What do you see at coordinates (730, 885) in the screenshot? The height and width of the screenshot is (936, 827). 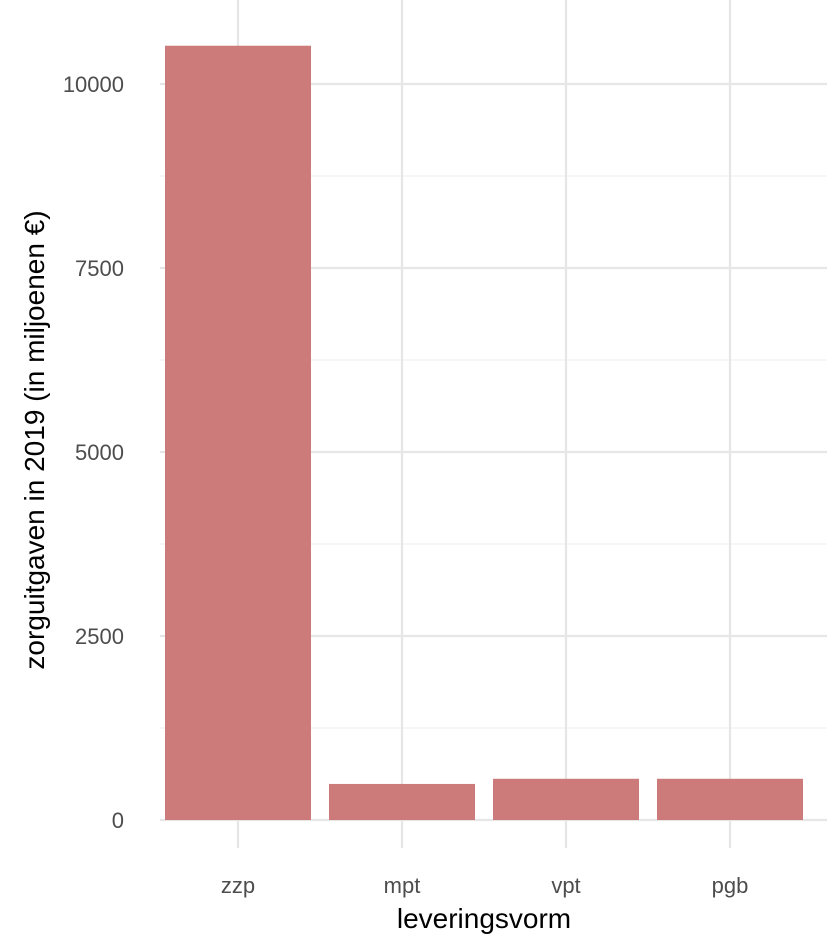 I see `x-tick-label: pgb` at bounding box center [730, 885].